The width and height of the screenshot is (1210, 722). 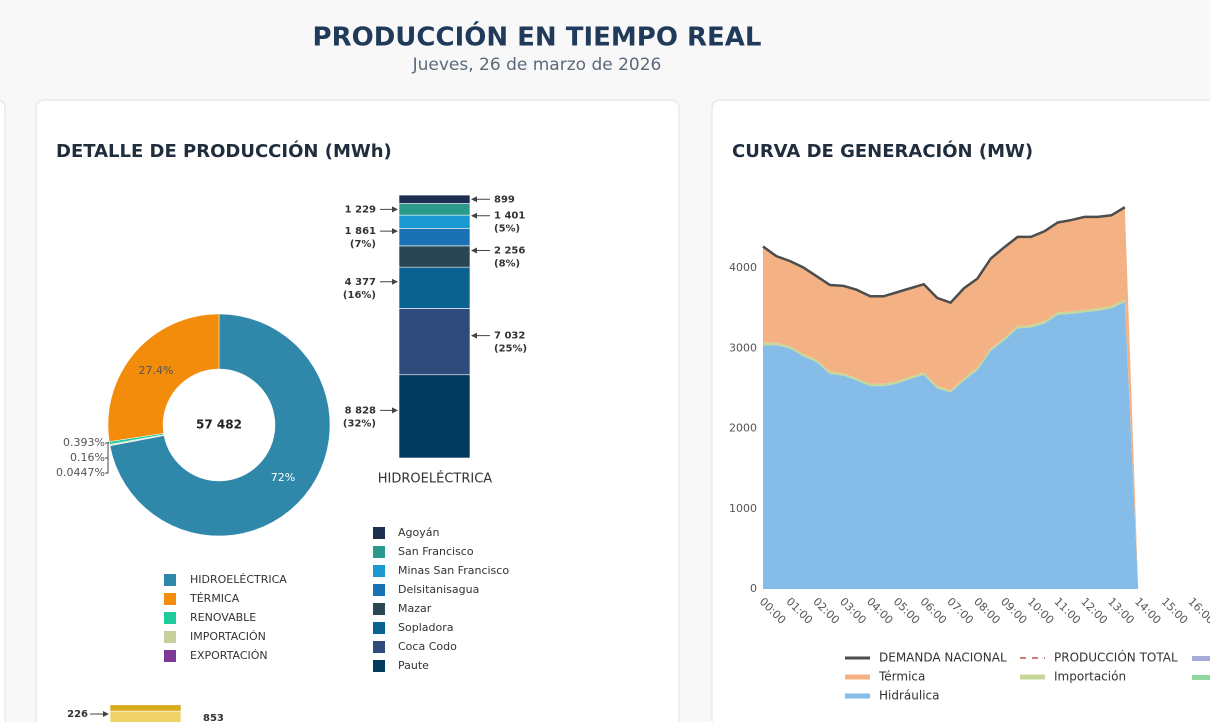 What do you see at coordinates (943, 658) in the screenshot?
I see `legend-label: DEMANDA NACIONAL` at bounding box center [943, 658].